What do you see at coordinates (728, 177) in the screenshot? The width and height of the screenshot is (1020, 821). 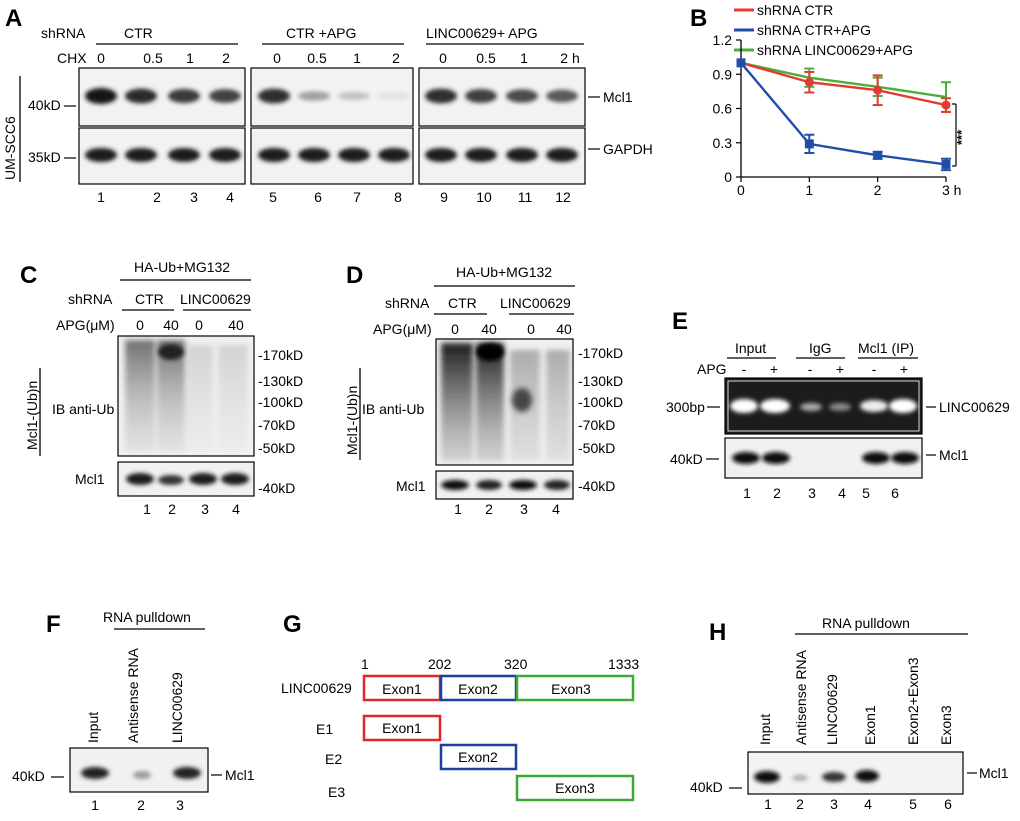 I see `y-tick-label: 0` at bounding box center [728, 177].